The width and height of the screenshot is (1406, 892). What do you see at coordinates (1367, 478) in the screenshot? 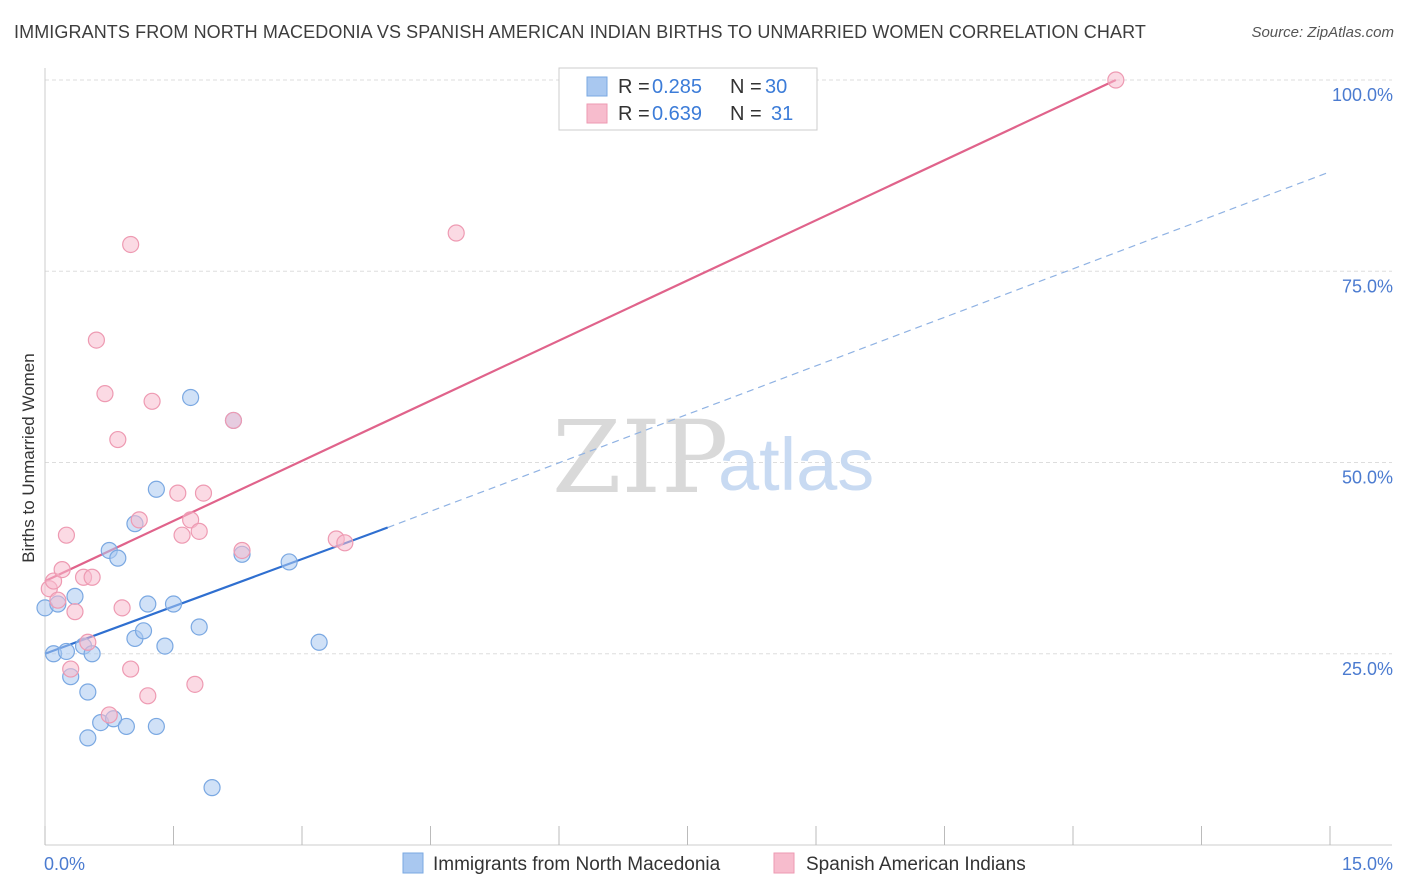
I see `y-tick-label: 50.0%` at bounding box center [1367, 478].